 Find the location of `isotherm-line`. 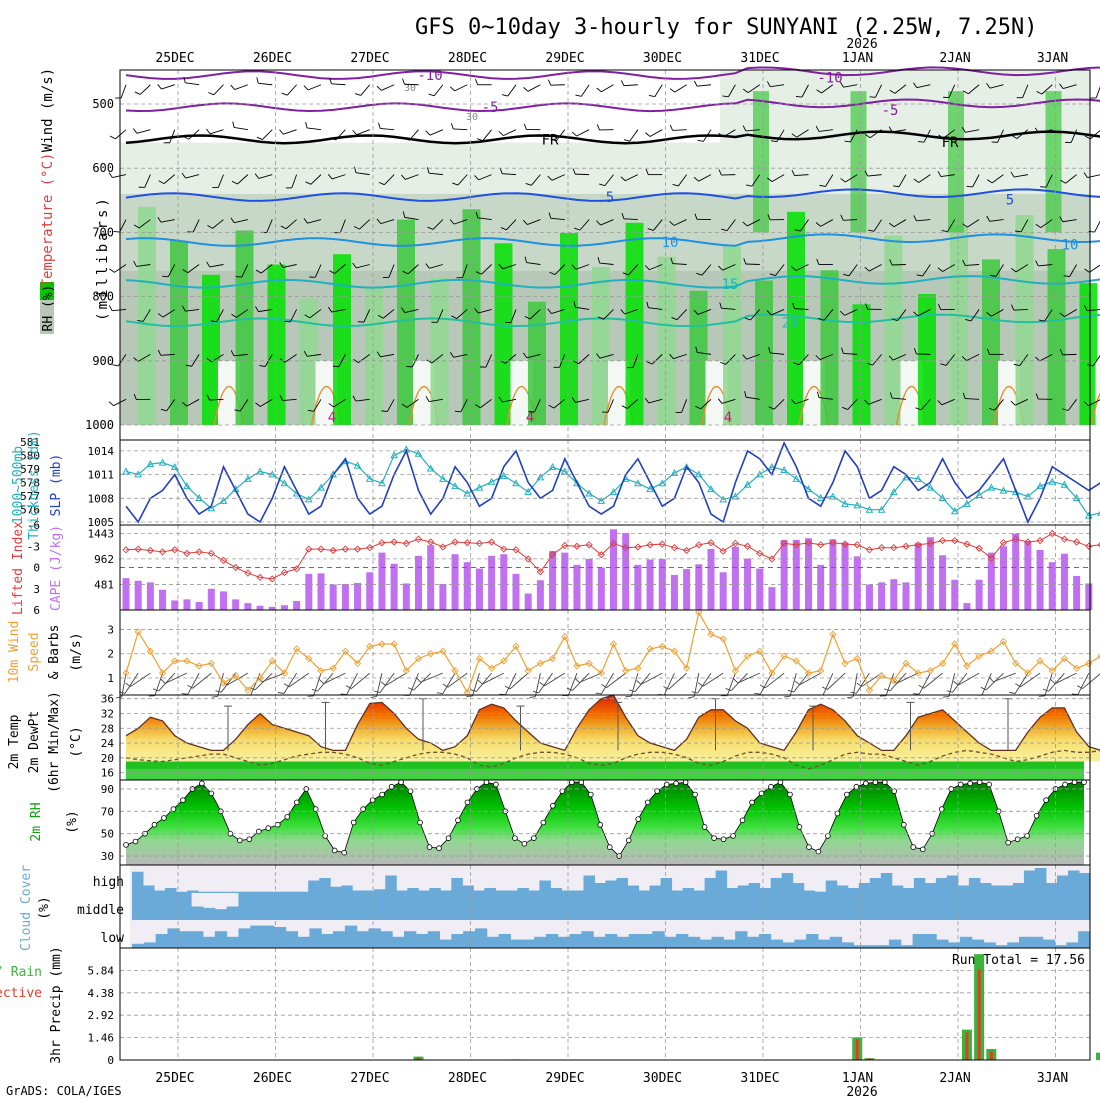

isotherm-line is located at coordinates (612, 137).